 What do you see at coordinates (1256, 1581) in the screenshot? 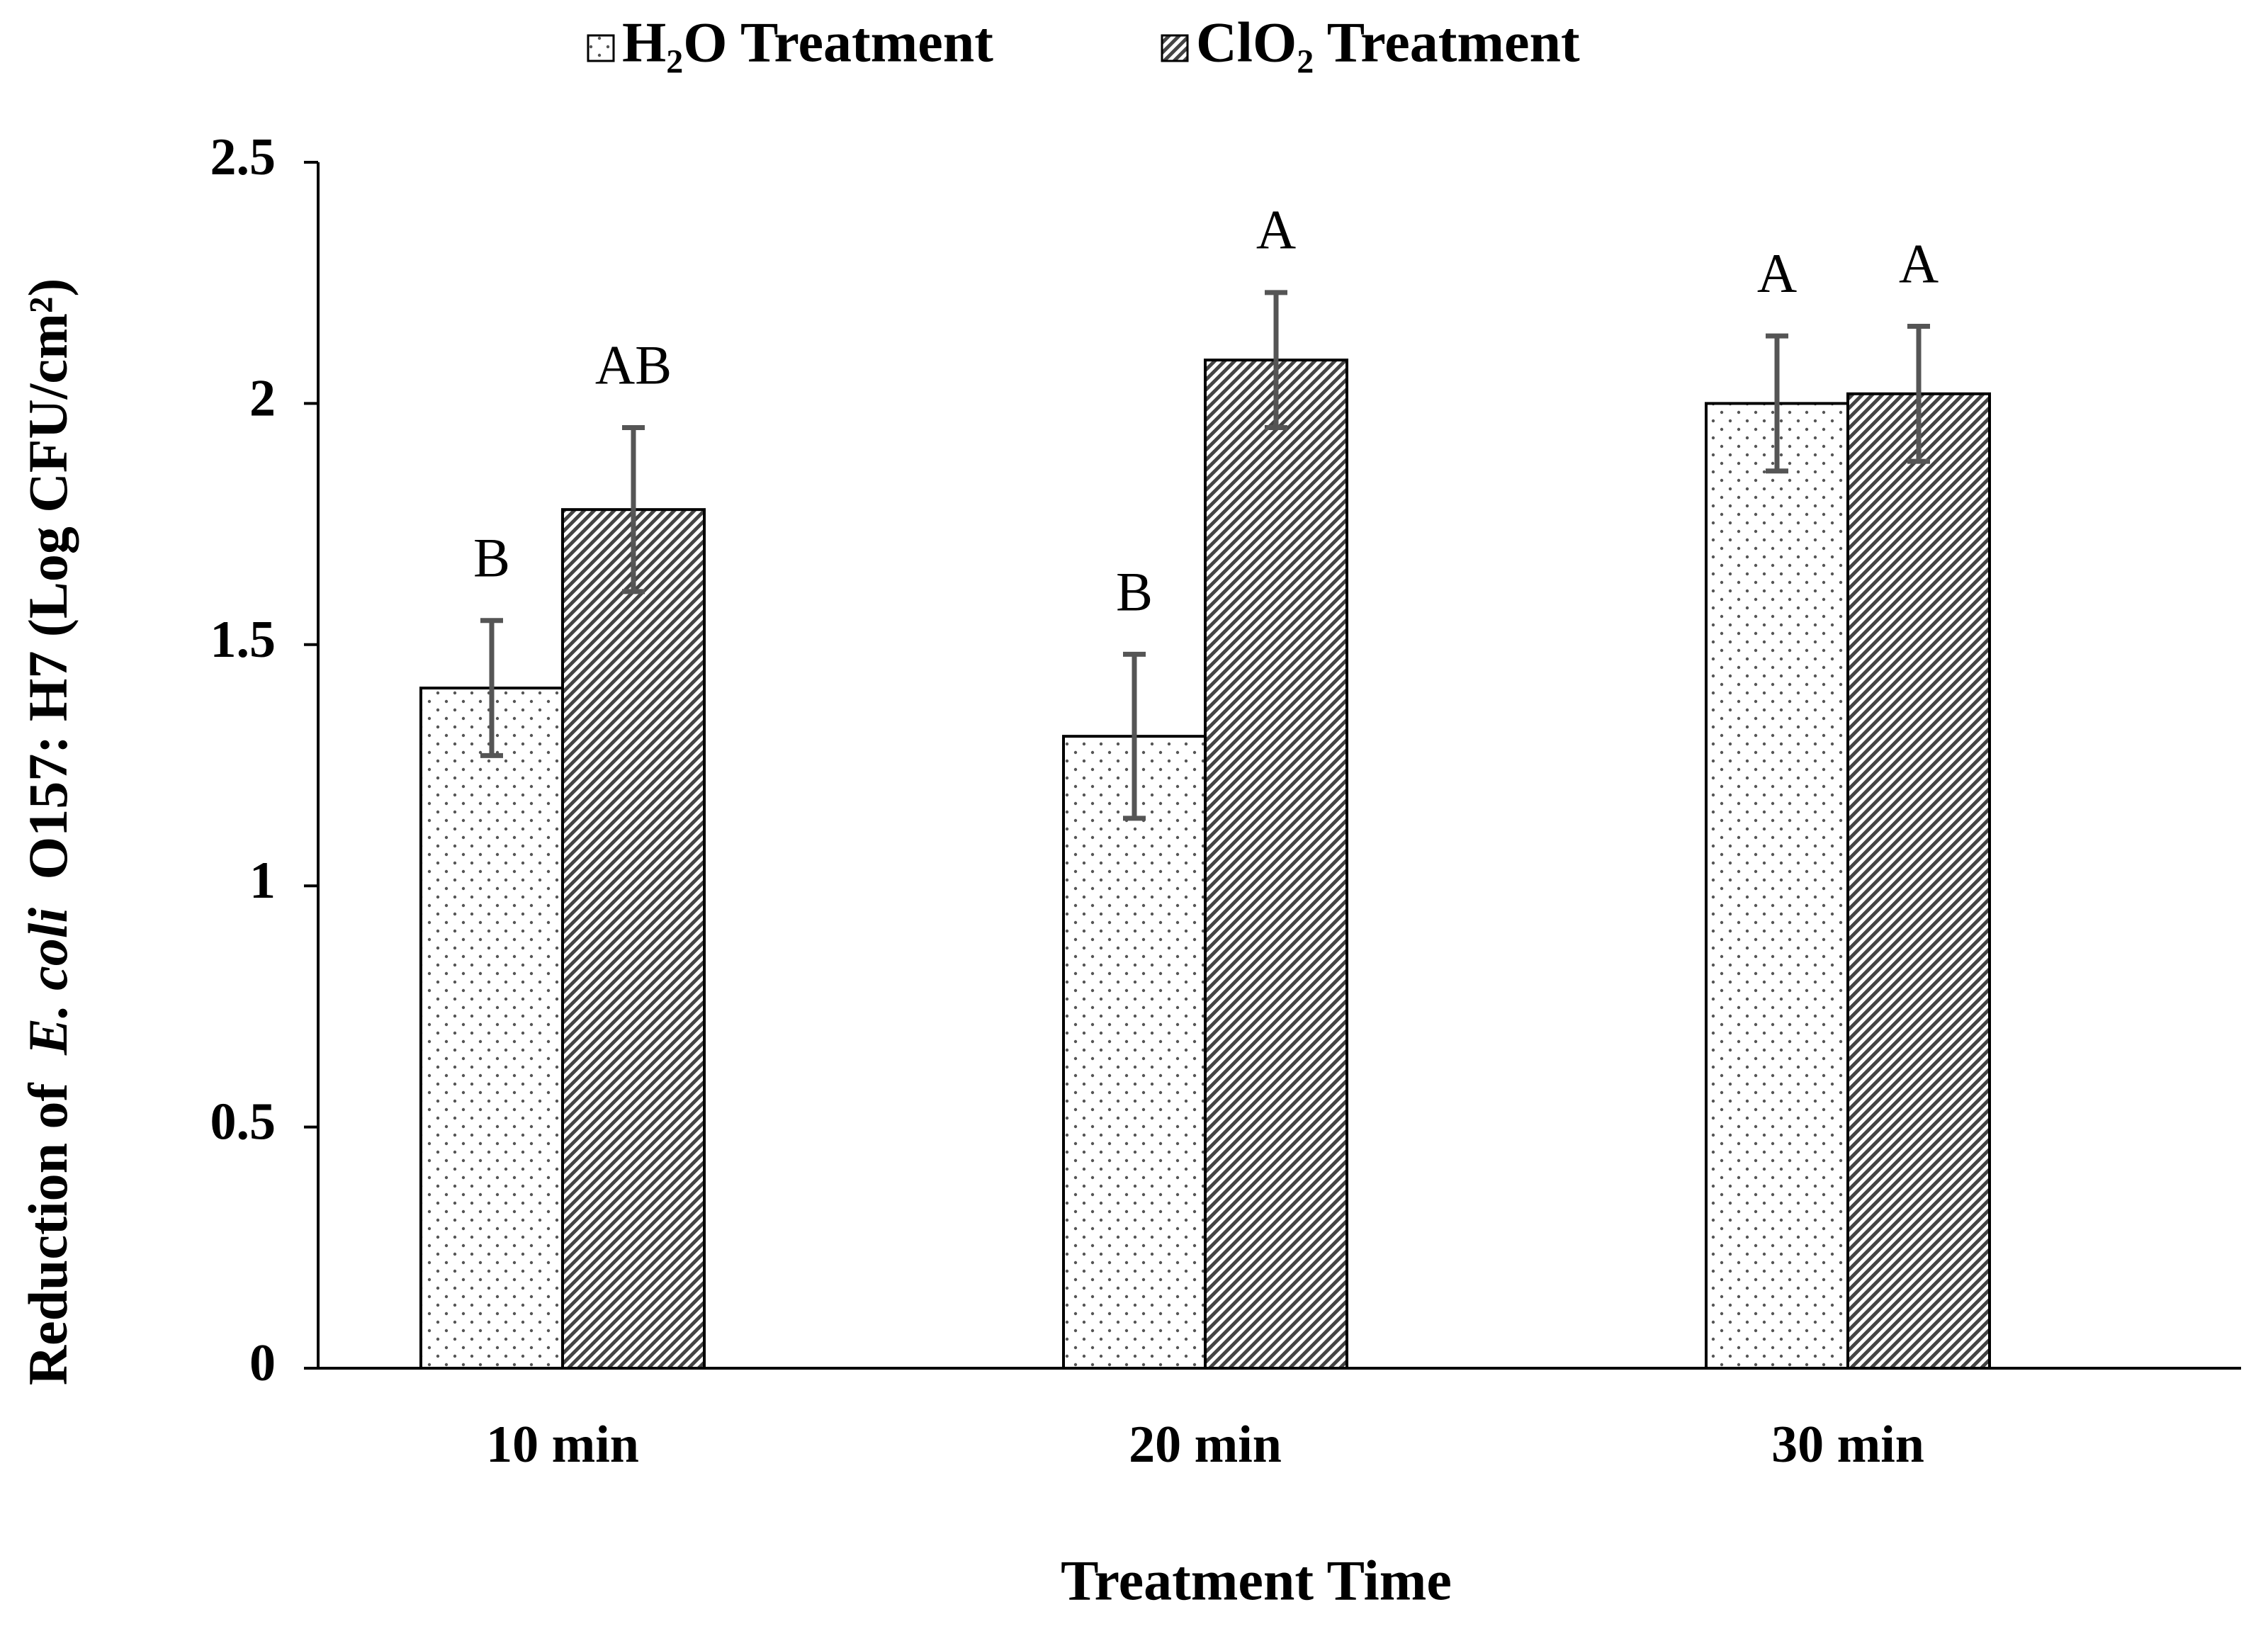
I see `x-axis-title: Treatment Time` at bounding box center [1256, 1581].